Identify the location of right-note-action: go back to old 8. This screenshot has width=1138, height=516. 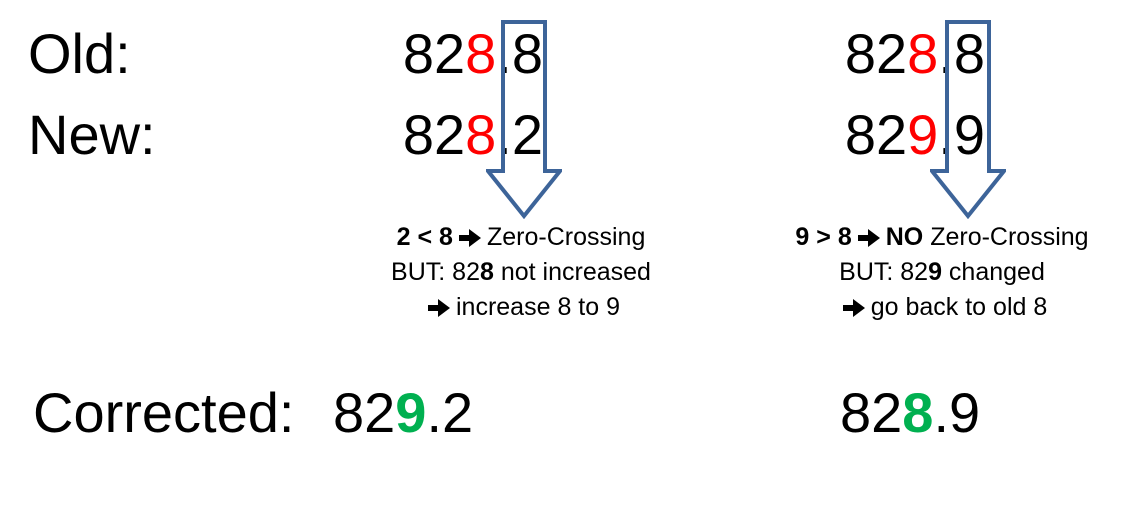
(959, 307).